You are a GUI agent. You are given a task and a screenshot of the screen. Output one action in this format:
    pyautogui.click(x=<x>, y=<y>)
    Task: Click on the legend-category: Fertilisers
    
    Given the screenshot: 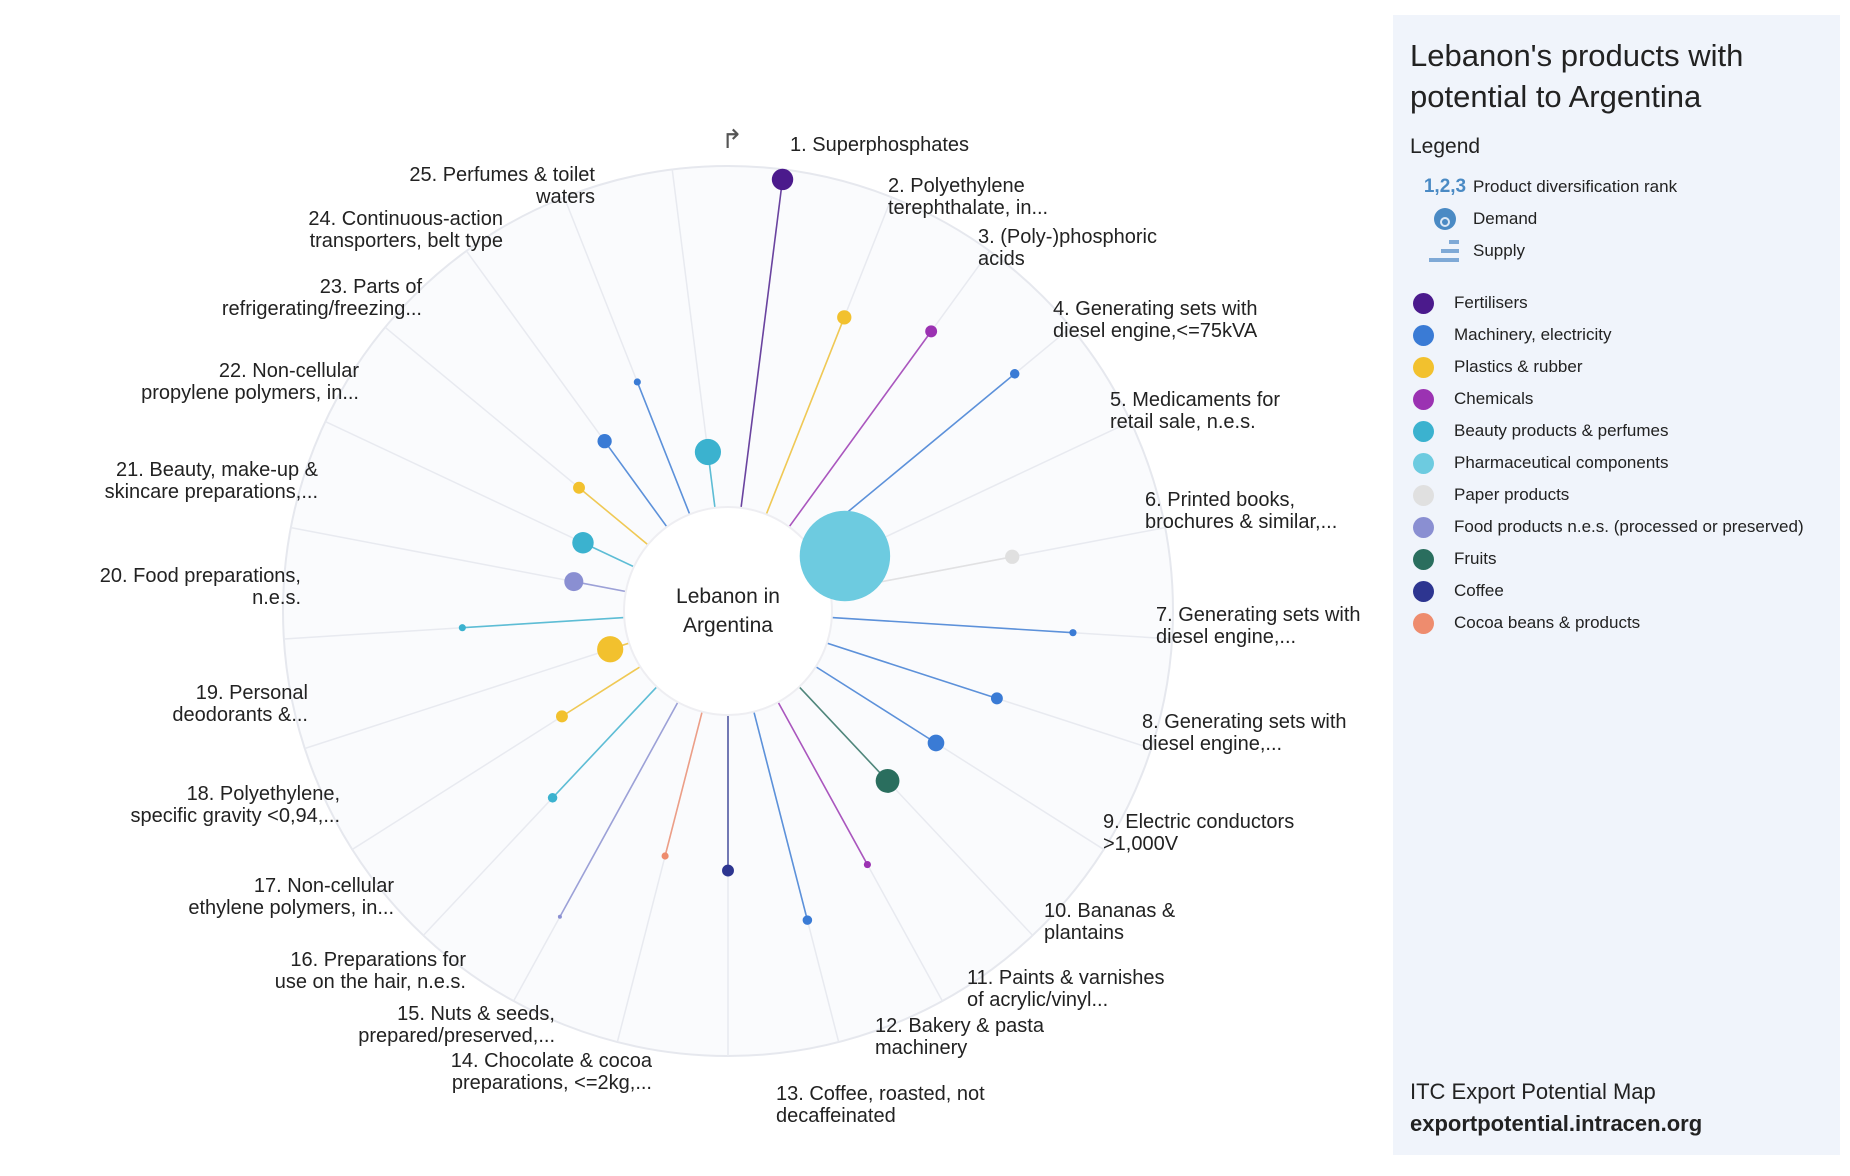 What is the action you would take?
    pyautogui.click(x=1626, y=303)
    